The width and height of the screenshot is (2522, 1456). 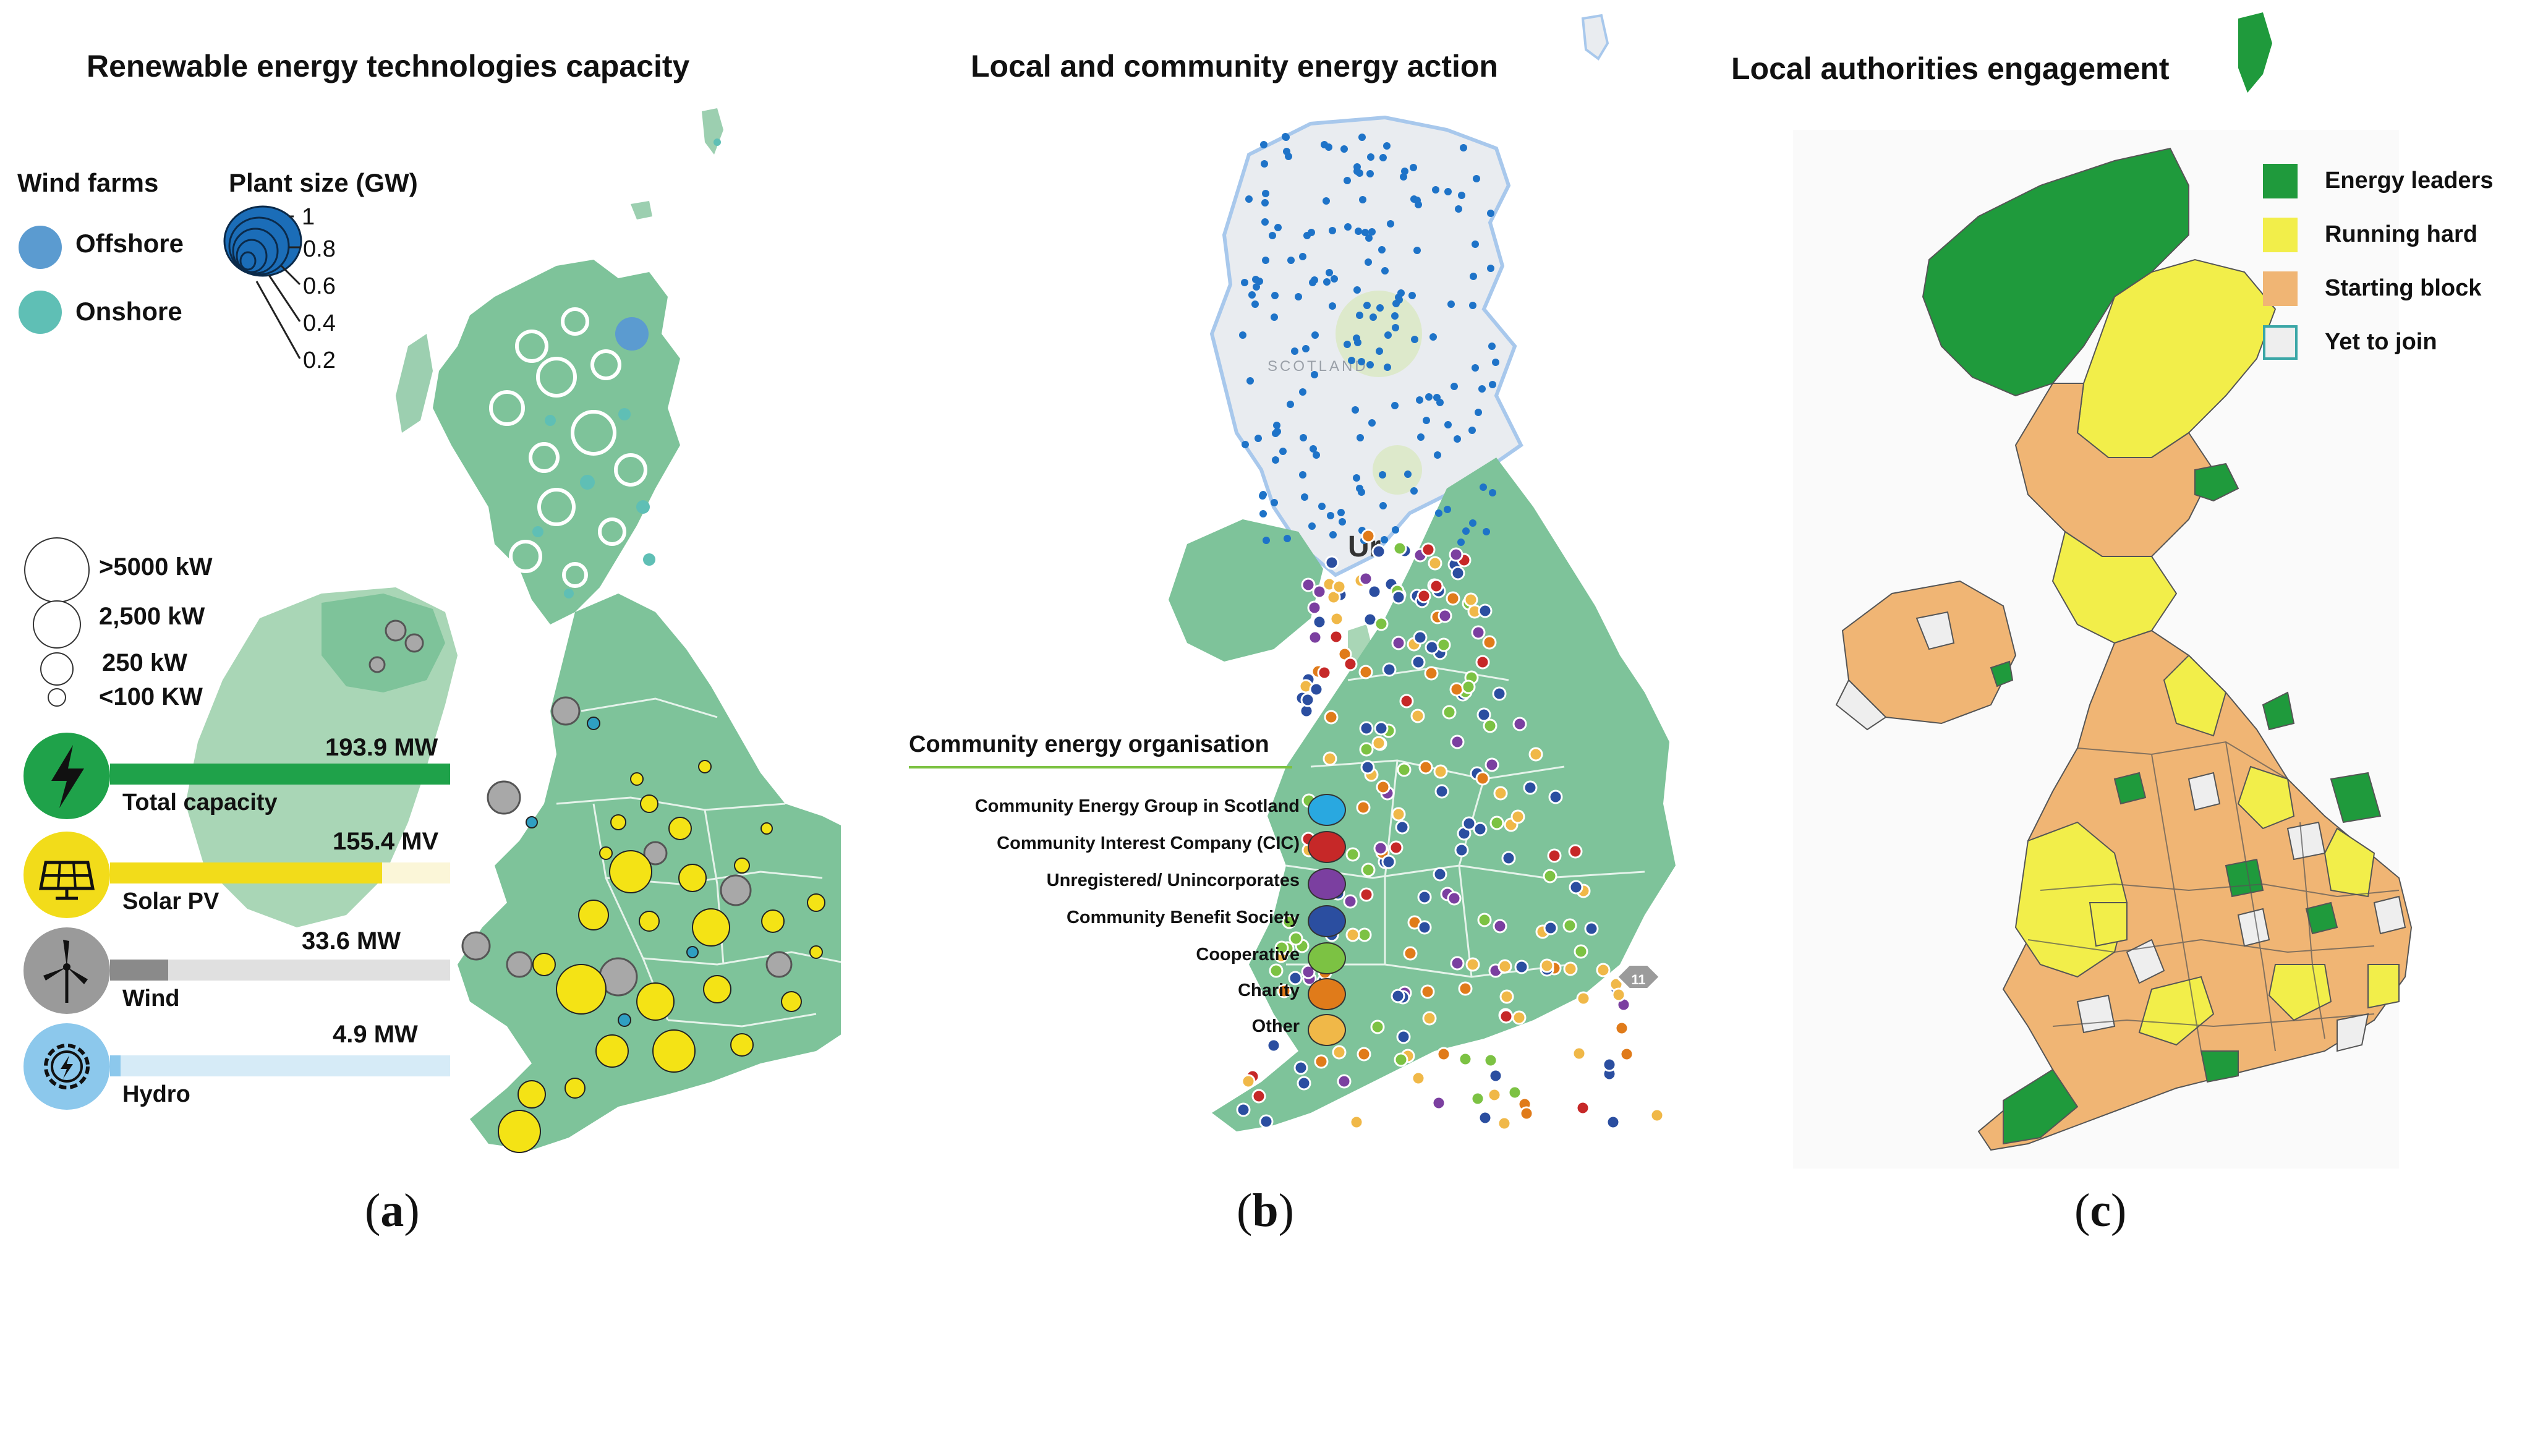 I want to click on onshore-wind-dots, so click(x=626, y=368).